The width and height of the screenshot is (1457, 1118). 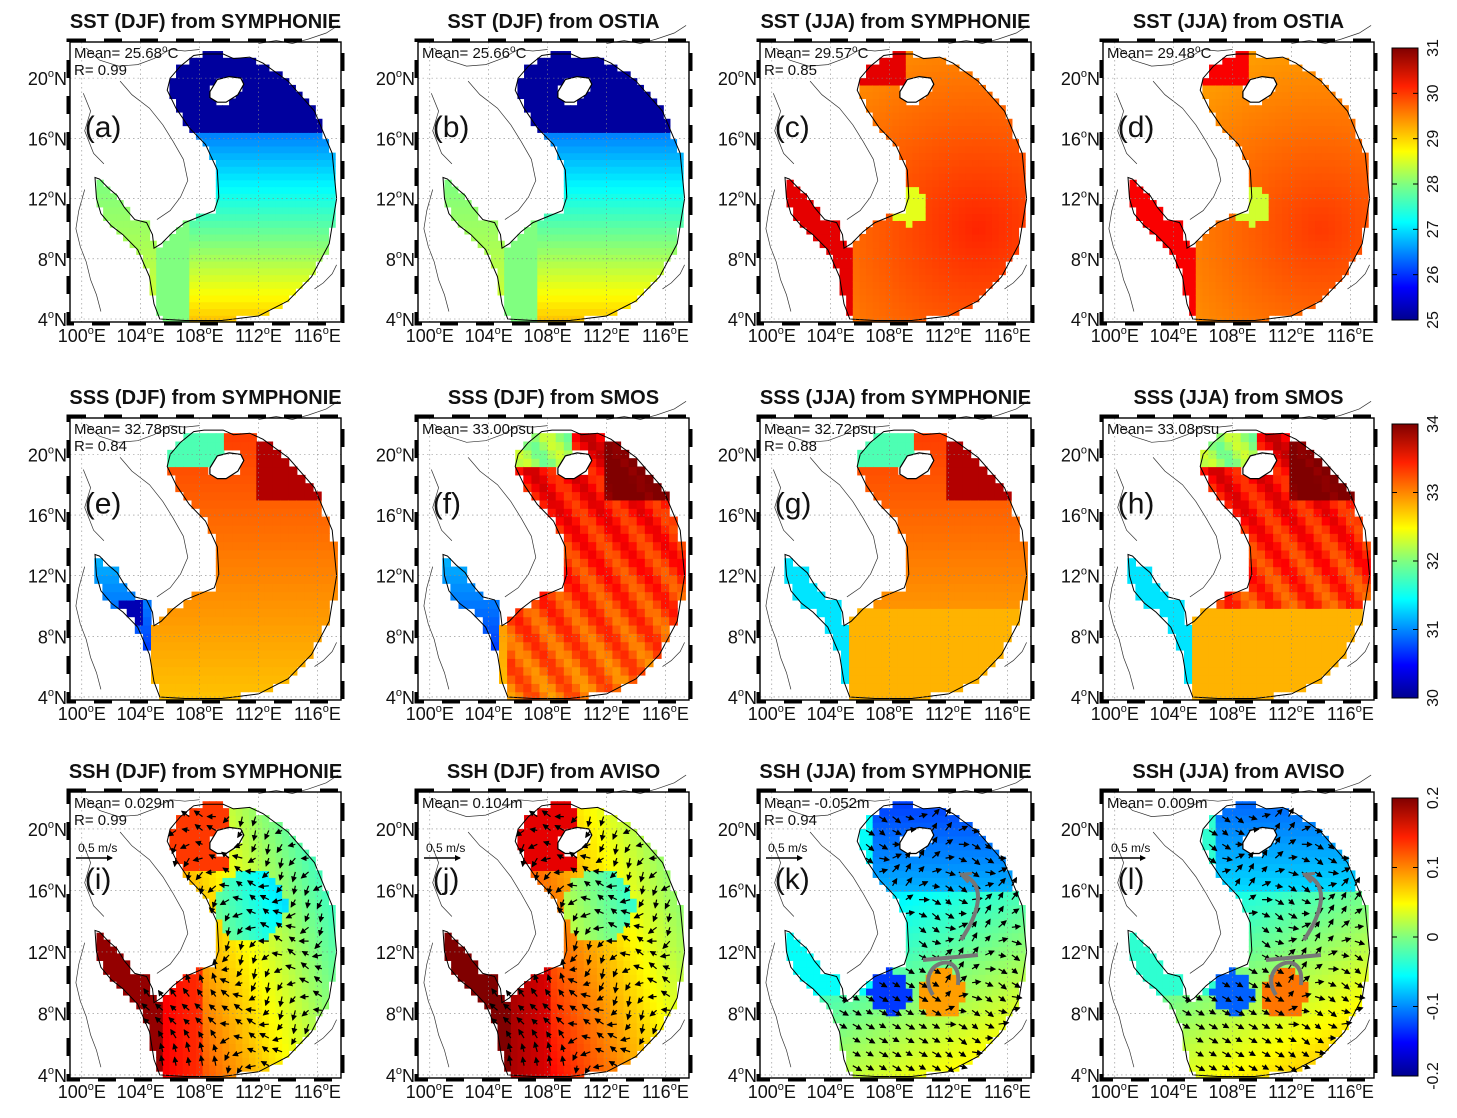 I want to click on lat-tick-label: 16oN, so click(x=395, y=890).